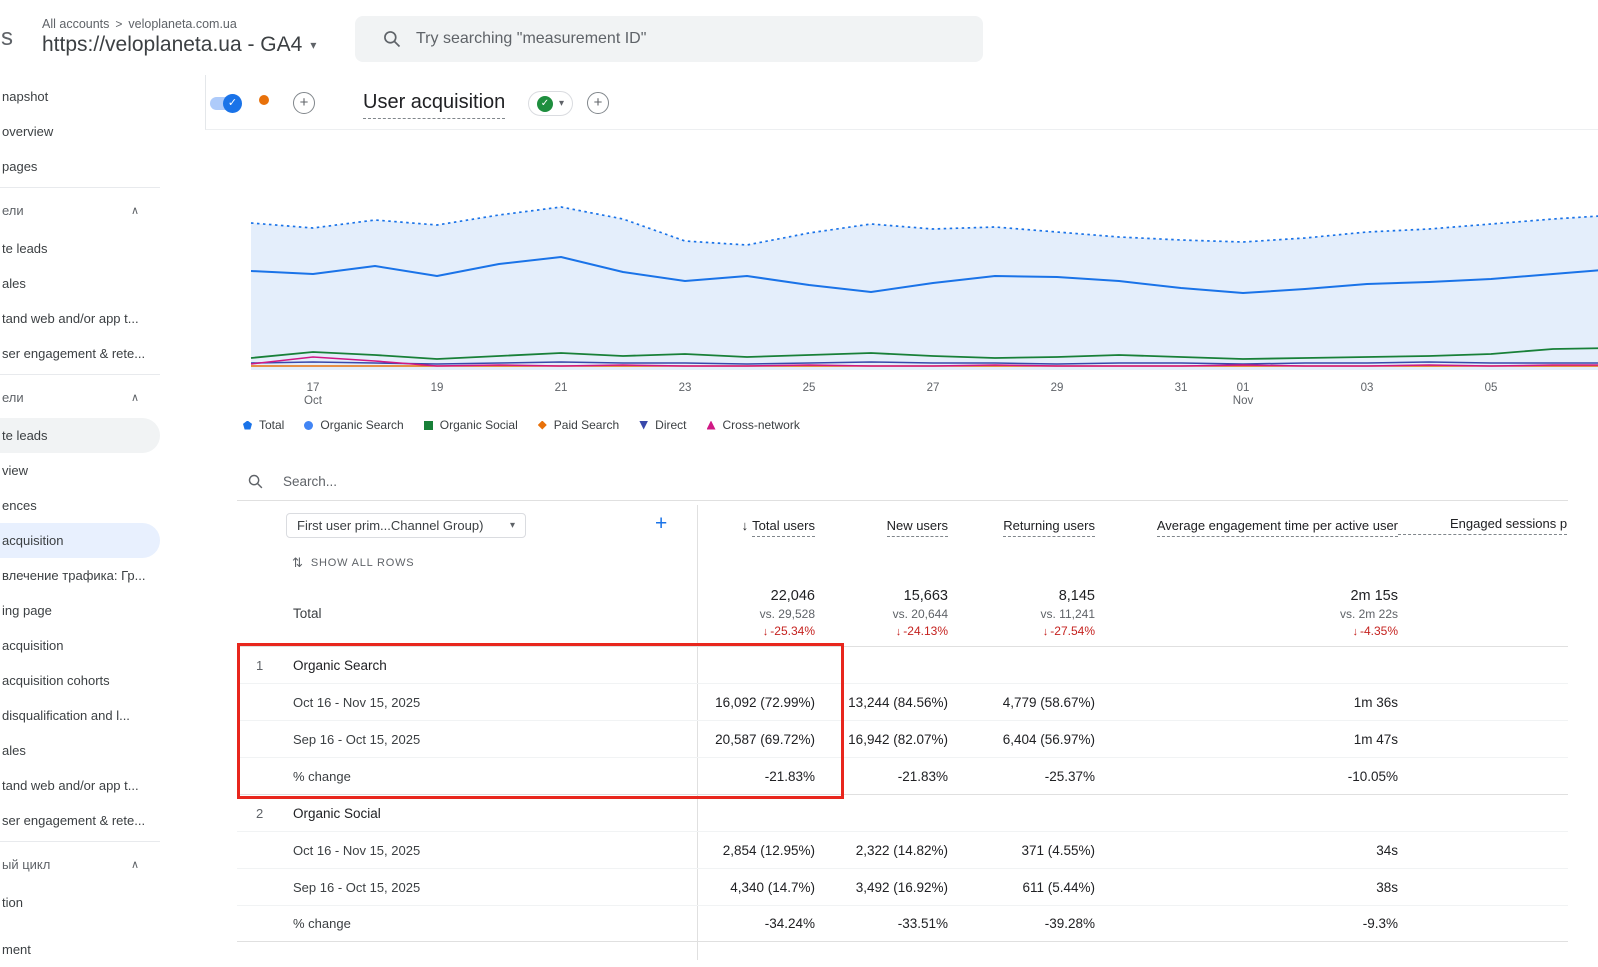 The height and width of the screenshot is (967, 1598). I want to click on primary-dimension-dropdown: First user prim...Channel Group) ▾, so click(406, 525).